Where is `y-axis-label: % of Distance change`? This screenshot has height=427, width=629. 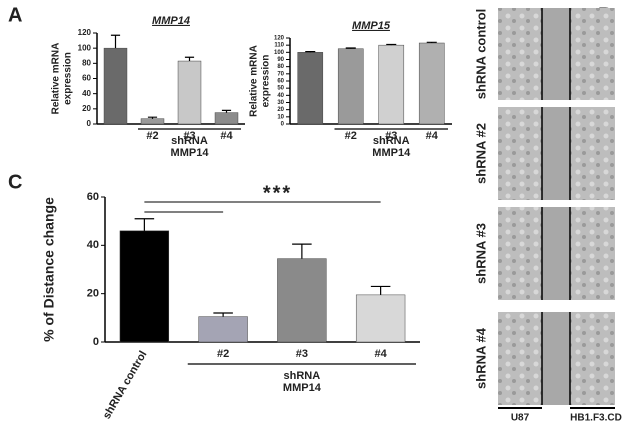
y-axis-label: % of Distance change is located at coordinates (49, 269).